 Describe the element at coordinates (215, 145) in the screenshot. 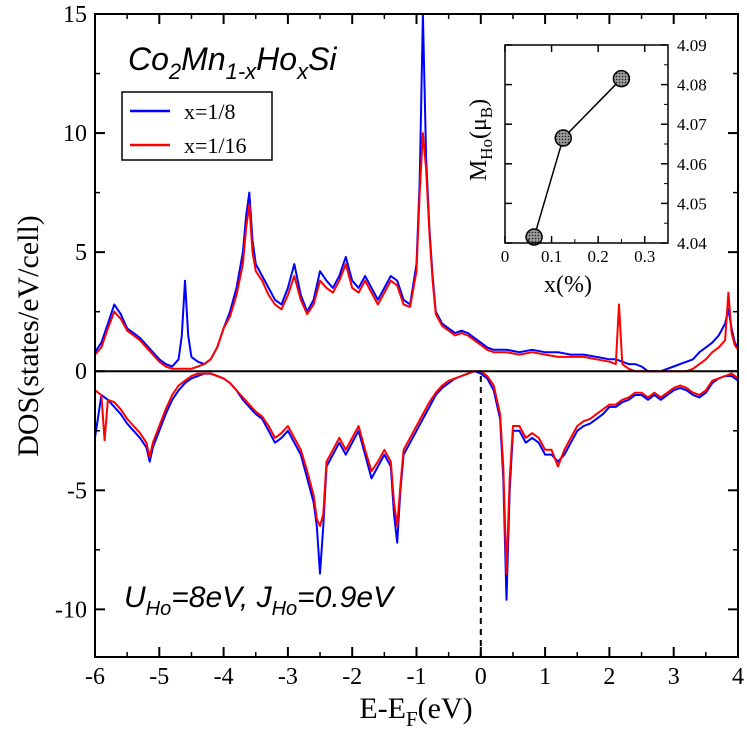

I see `legend-label-x-1-16: x=1/16` at that location.